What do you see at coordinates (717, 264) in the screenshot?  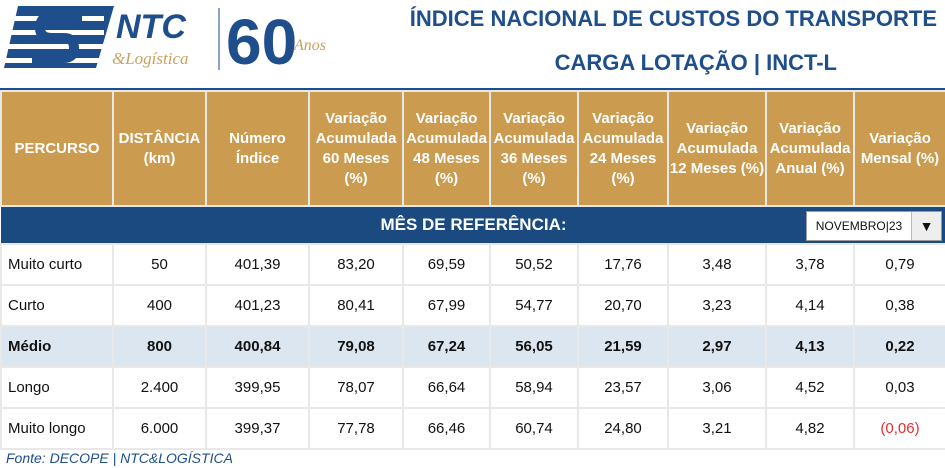 I see `cell-value: 3,48` at bounding box center [717, 264].